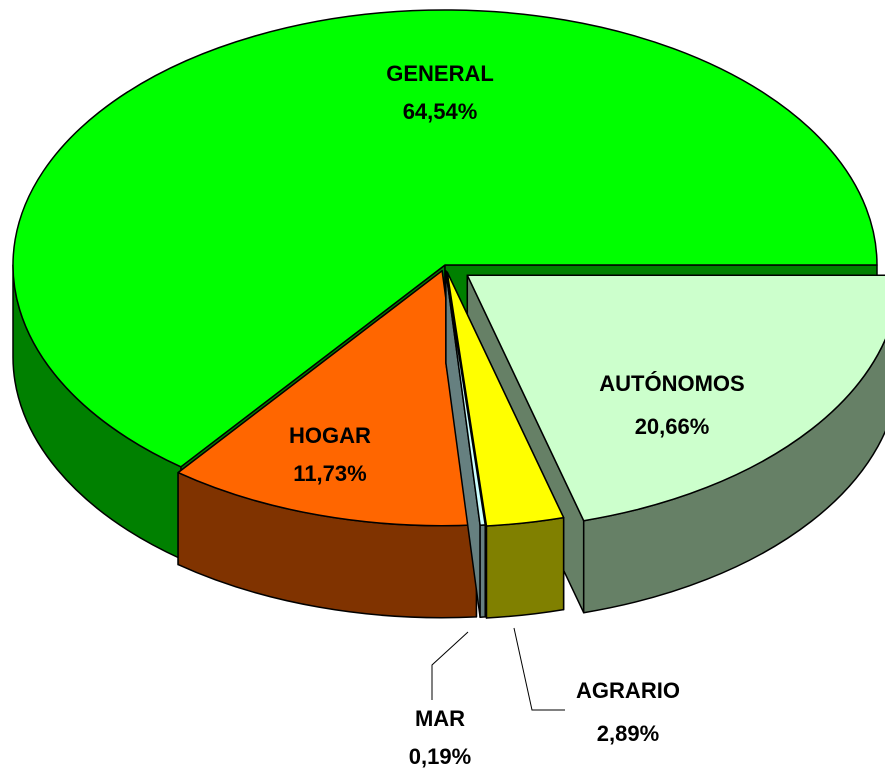 Image resolution: width=885 pixels, height=769 pixels. What do you see at coordinates (440, 73) in the screenshot?
I see `slice-label: GENERAL` at bounding box center [440, 73].